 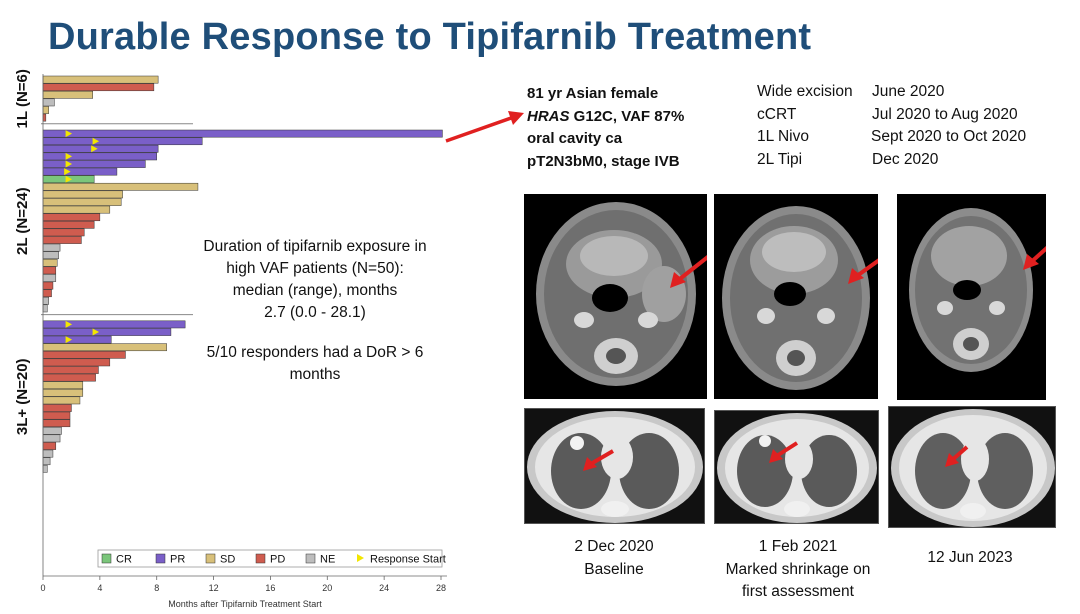 I want to click on x-tick-label: 12, so click(x=214, y=588).